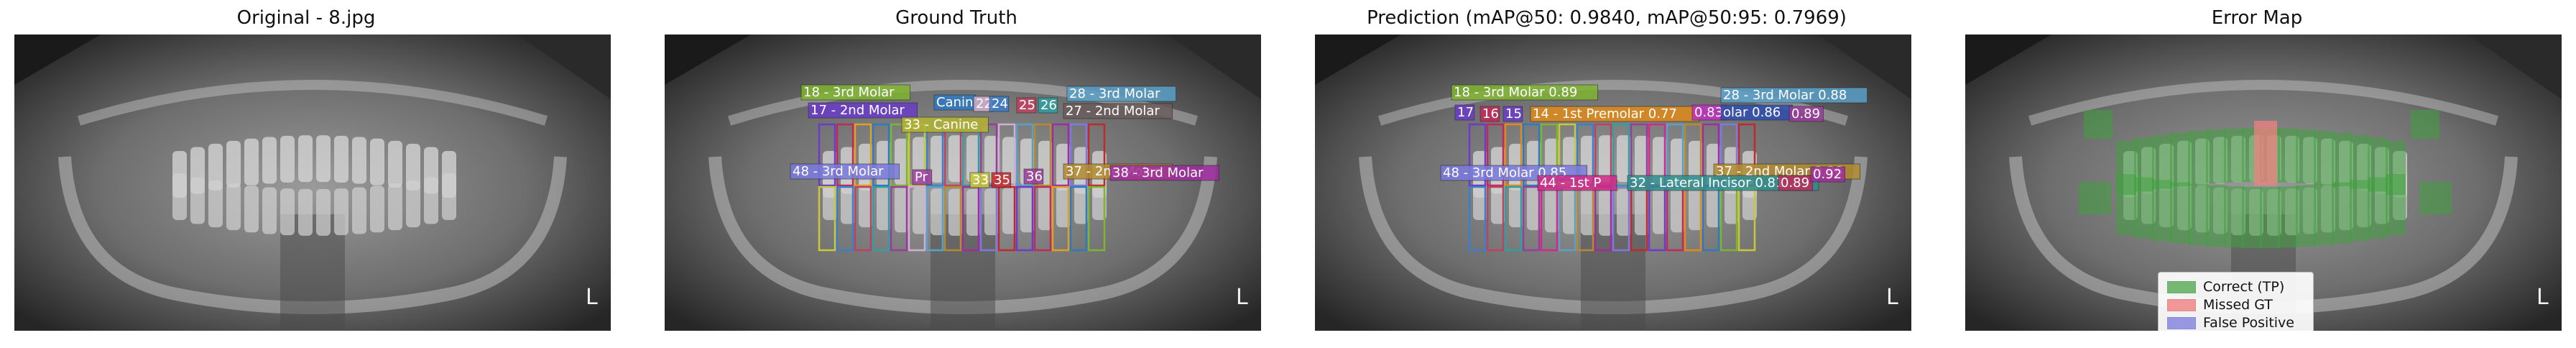  I want to click on svg-text: 18 - 3rd Molar, so click(849, 92).